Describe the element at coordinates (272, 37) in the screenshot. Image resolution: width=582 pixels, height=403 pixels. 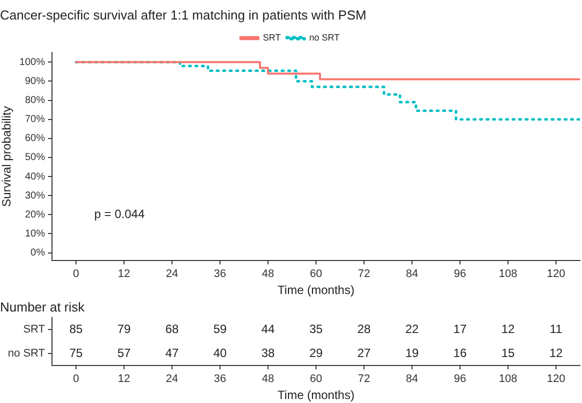
I see `legend-label: SRT` at that location.